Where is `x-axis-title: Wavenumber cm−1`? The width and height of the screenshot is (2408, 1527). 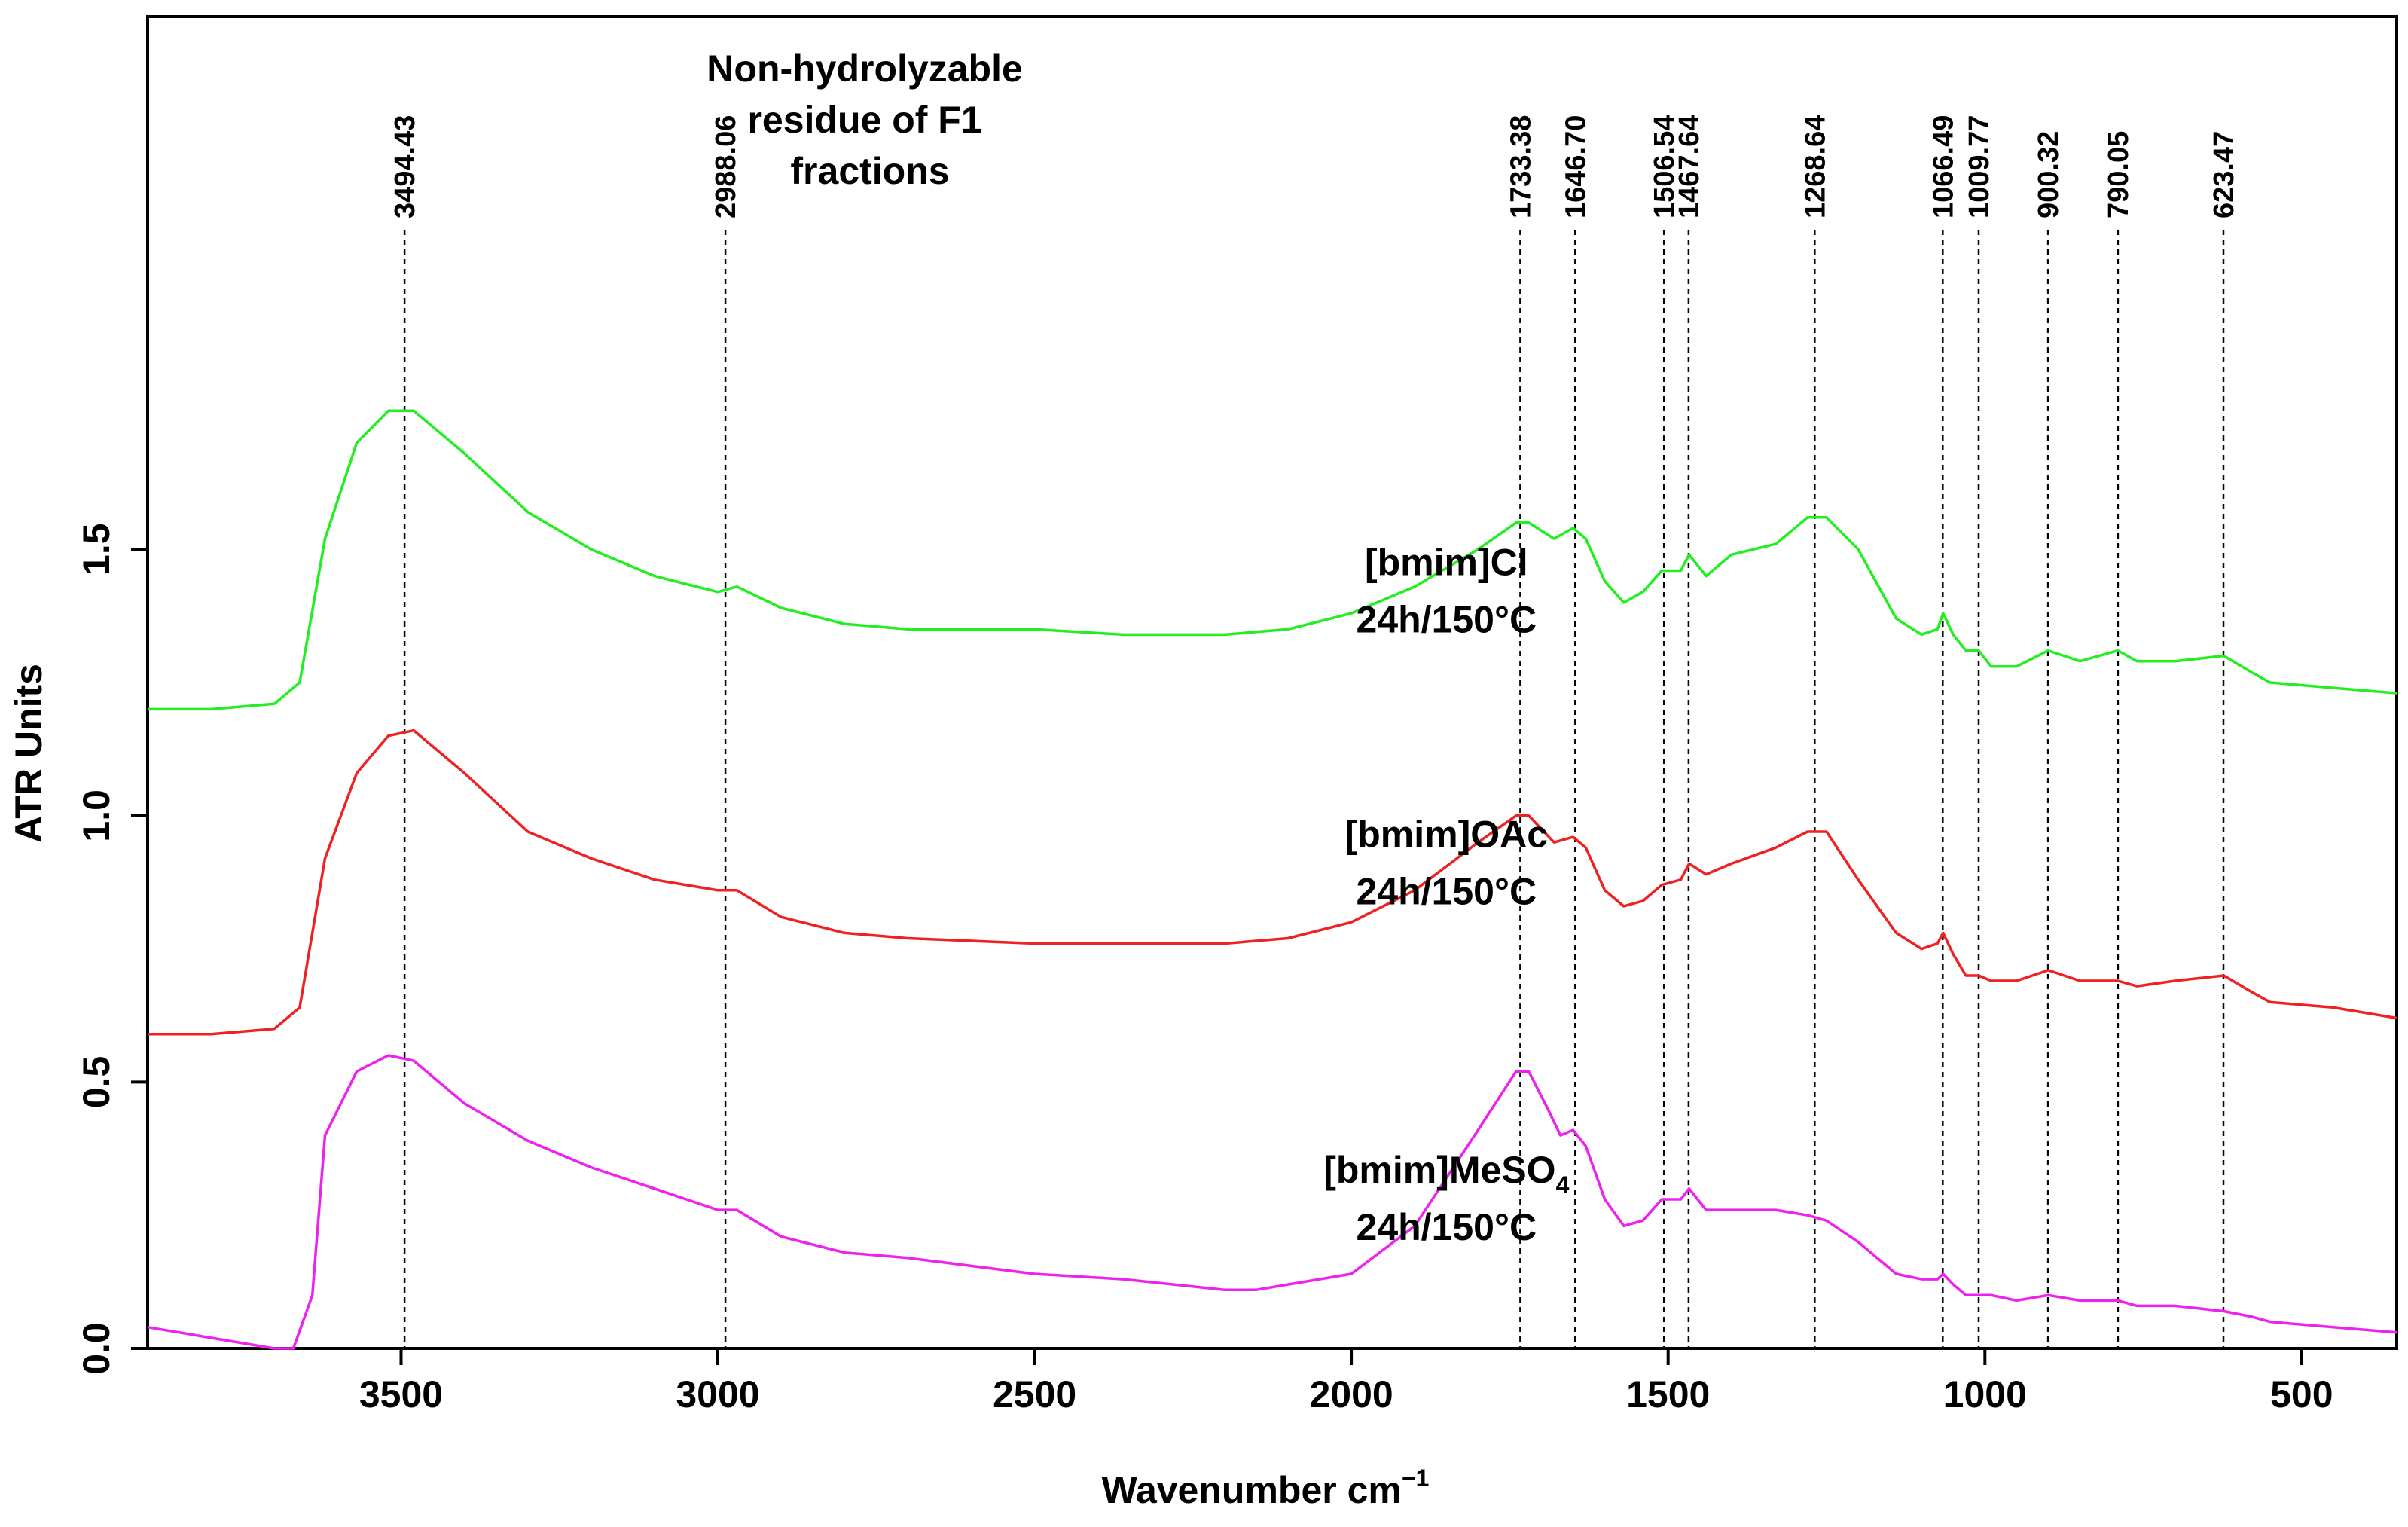
x-axis-title: Wavenumber cm−1 is located at coordinates (1266, 1487).